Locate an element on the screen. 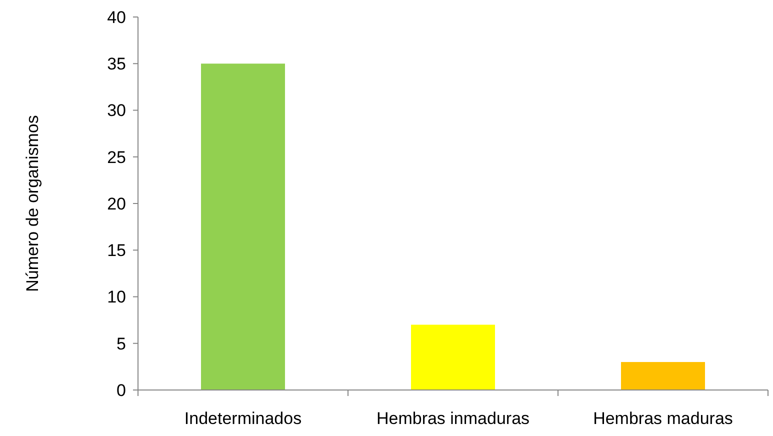 The image size is (773, 436). y-tick-label: 40 is located at coordinates (116, 17).